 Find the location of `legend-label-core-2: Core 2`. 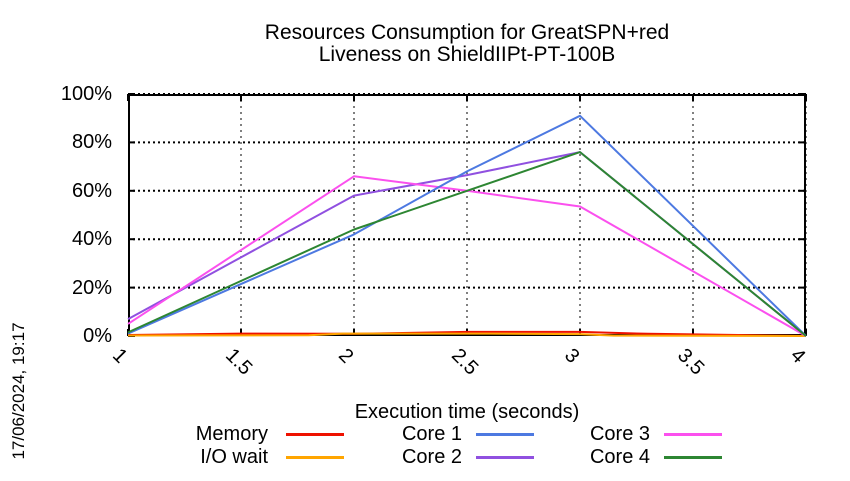

legend-label-core-2: Core 2 is located at coordinates (431, 457).